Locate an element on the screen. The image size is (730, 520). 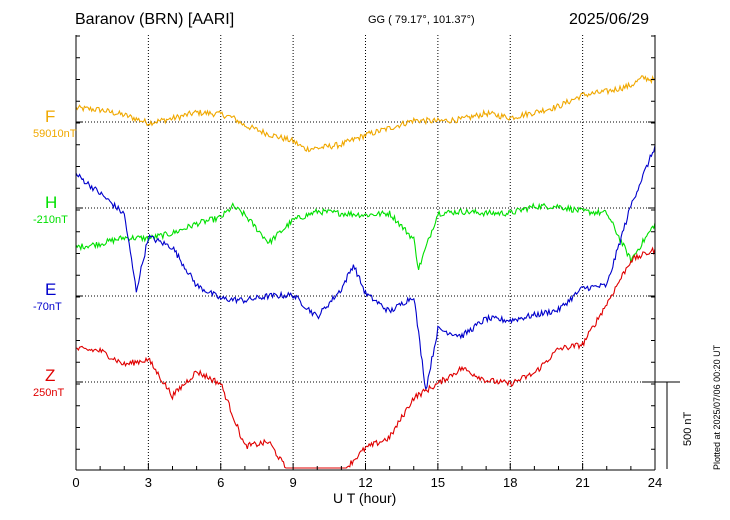
x-tick-label: 6 is located at coordinates (221, 482).